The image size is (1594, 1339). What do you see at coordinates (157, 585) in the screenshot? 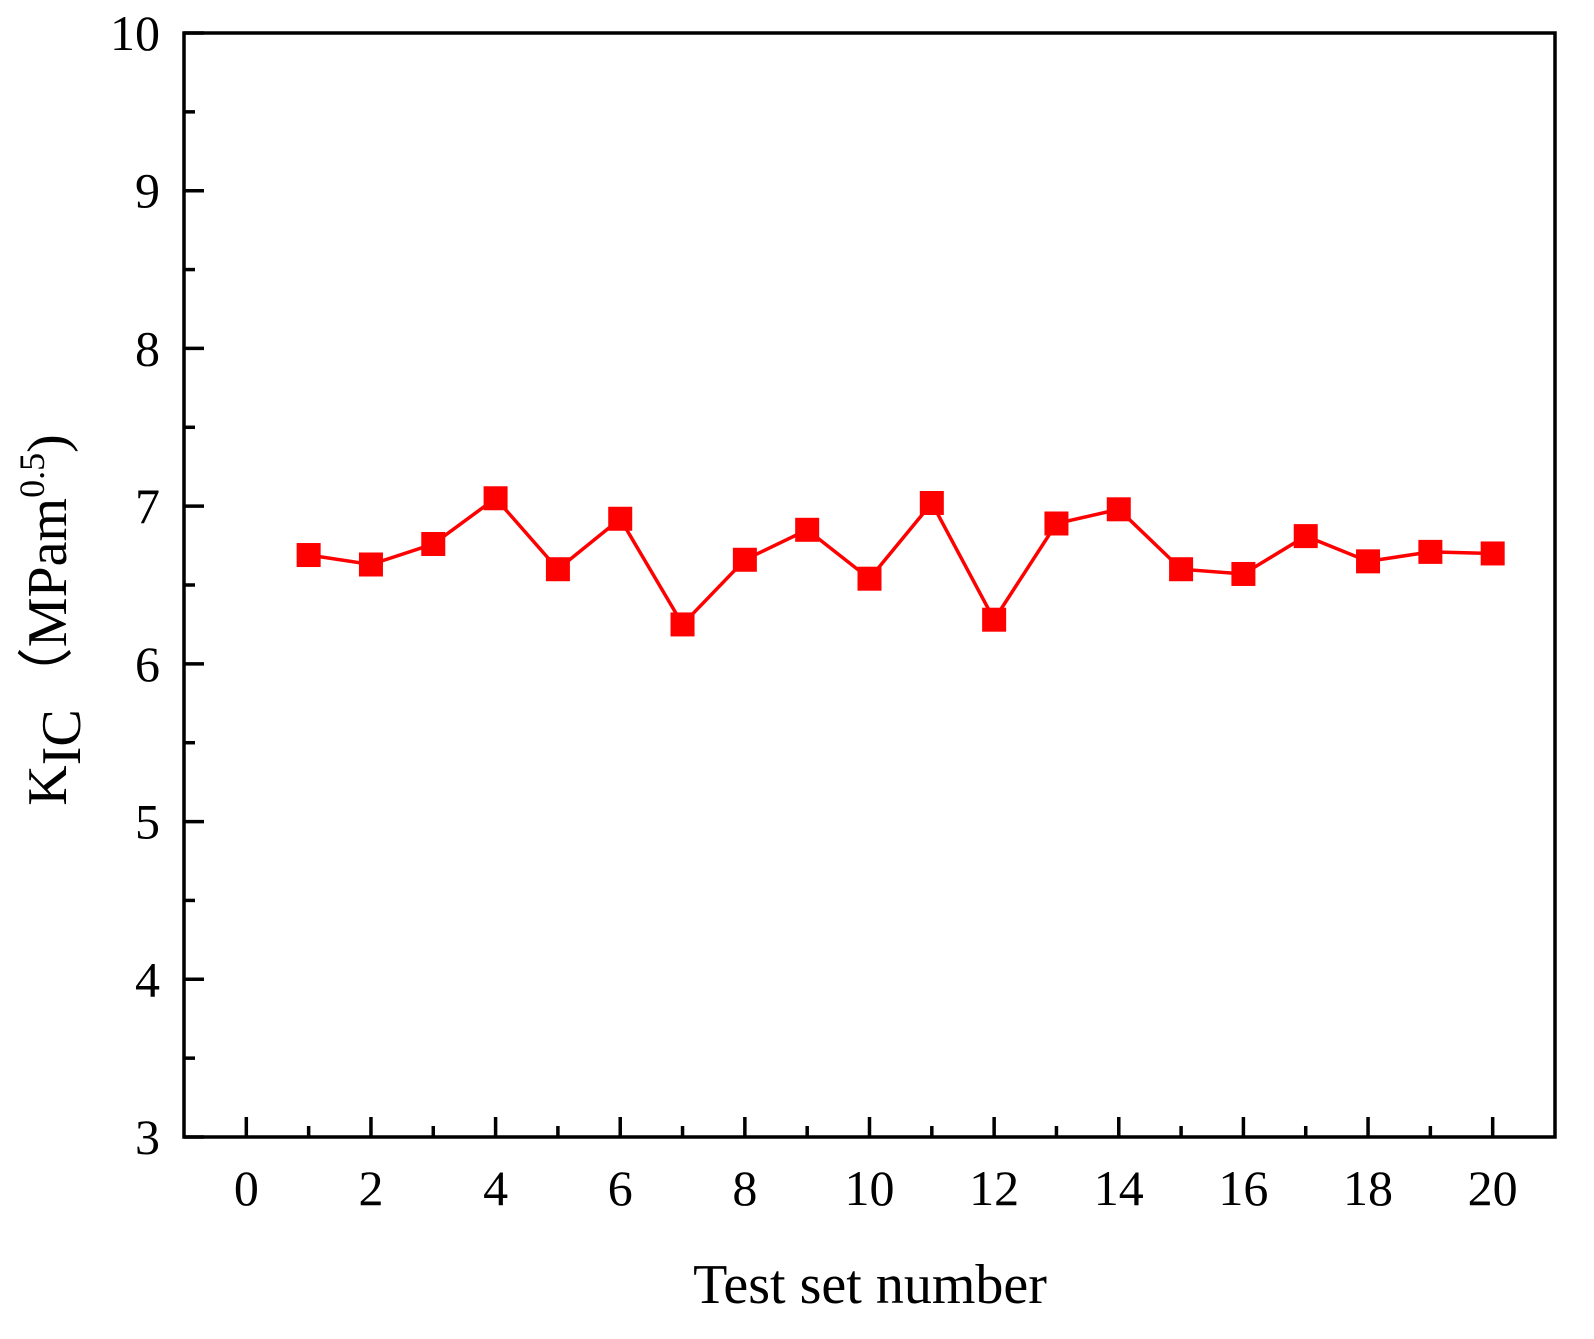
I see `y-axis-ticks: 3 4 5 6 7 8 9 10` at bounding box center [157, 585].